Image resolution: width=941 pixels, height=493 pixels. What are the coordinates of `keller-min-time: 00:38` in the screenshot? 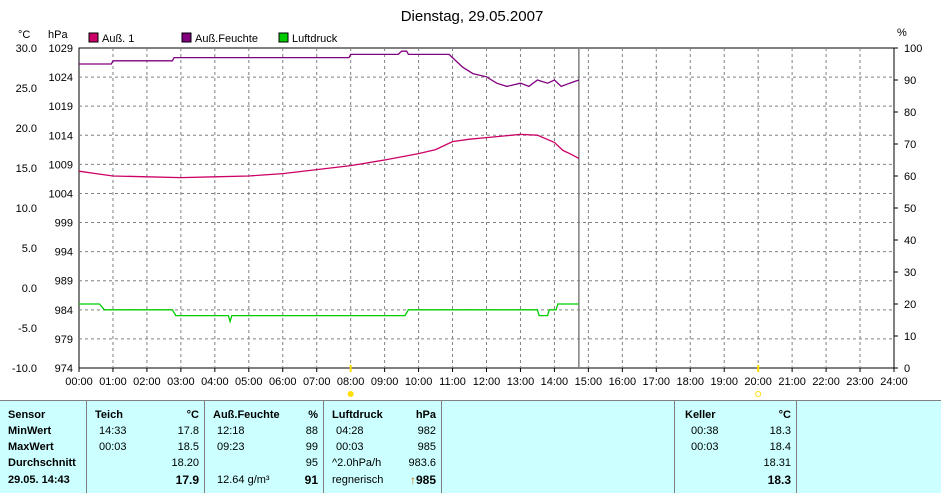 It's located at (705, 431).